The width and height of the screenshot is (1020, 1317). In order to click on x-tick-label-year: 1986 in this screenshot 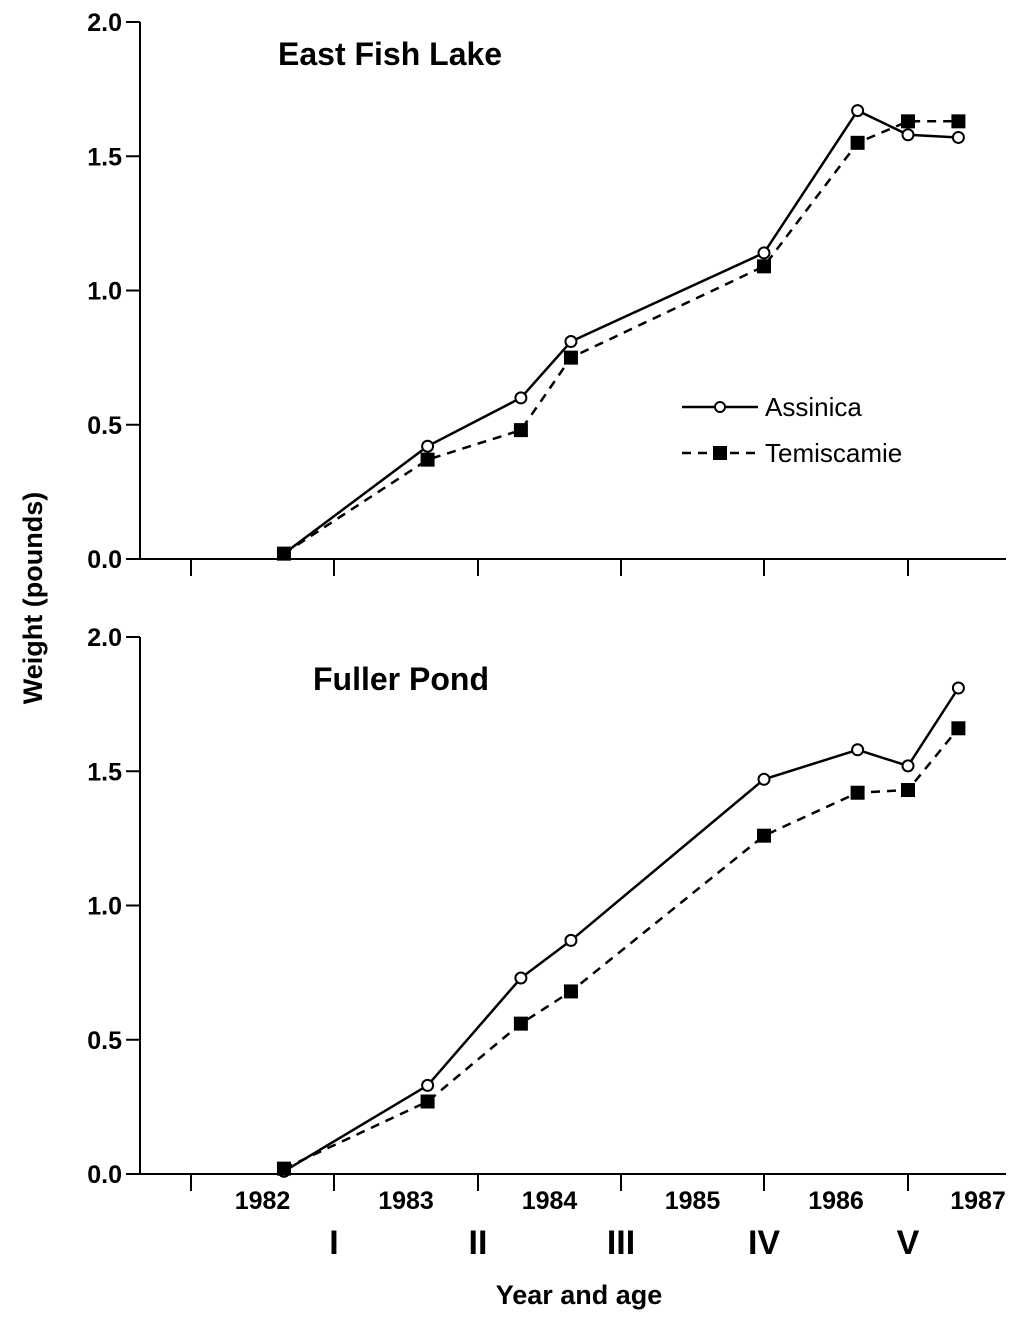, I will do `click(836, 1201)`.